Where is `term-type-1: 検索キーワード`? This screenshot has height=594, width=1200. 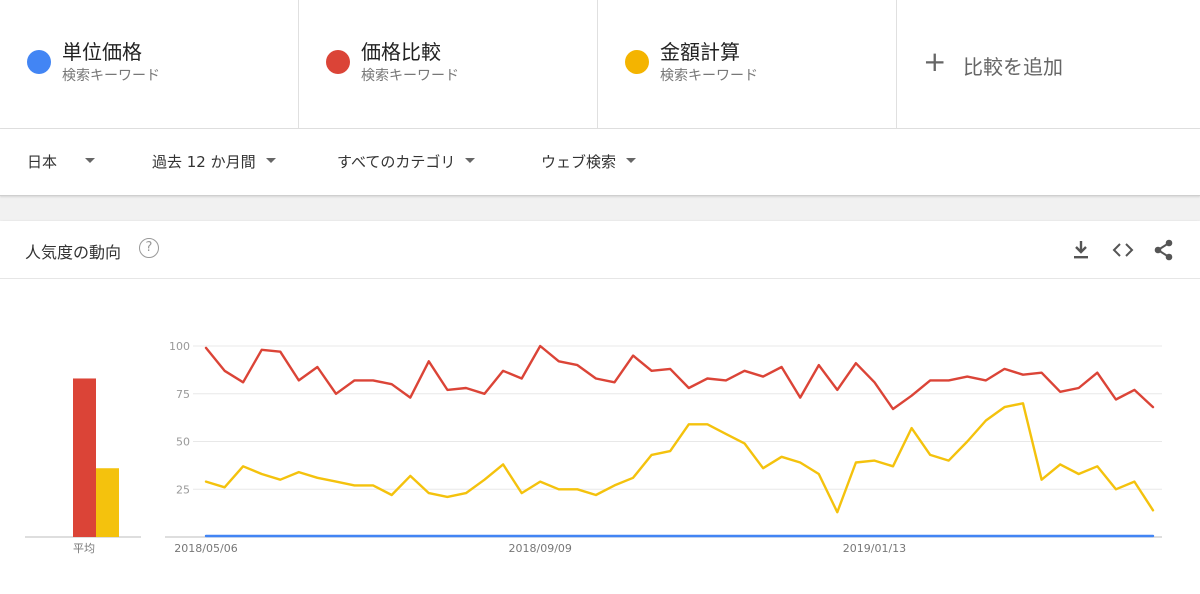
term-type-1: 検索キーワード is located at coordinates (111, 76).